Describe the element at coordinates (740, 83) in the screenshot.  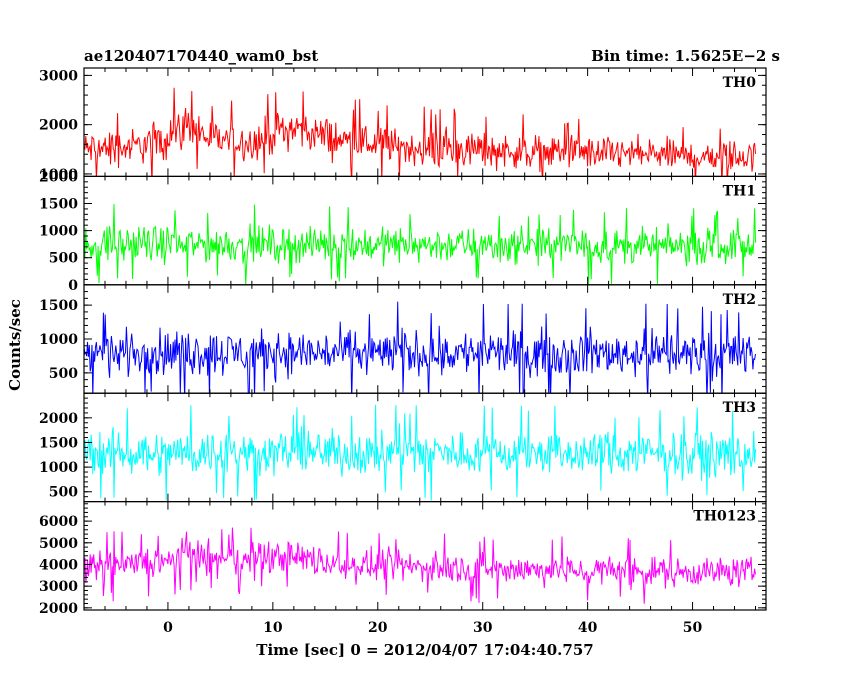
I see `panel-label-th0: TH0` at that location.